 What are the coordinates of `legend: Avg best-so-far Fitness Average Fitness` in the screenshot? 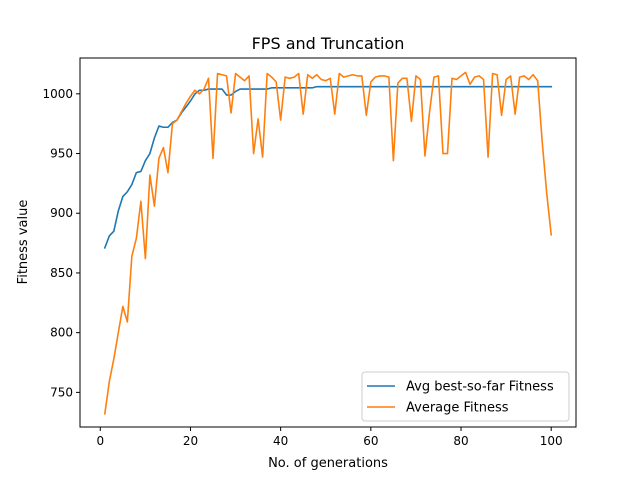 It's located at (465, 396).